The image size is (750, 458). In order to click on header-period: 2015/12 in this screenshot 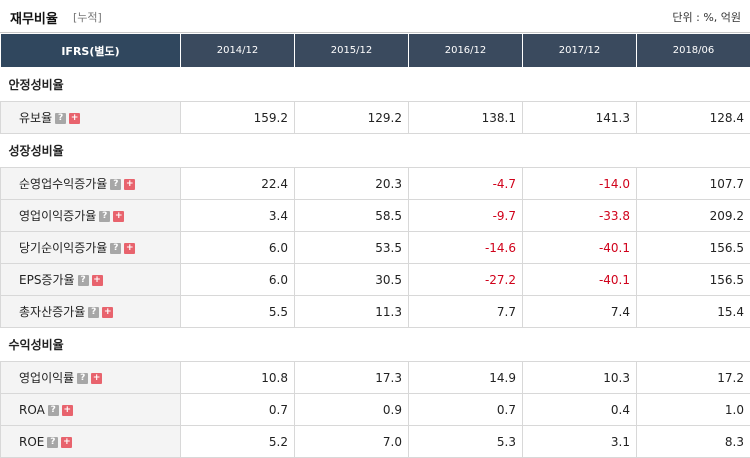, I will do `click(352, 51)`.